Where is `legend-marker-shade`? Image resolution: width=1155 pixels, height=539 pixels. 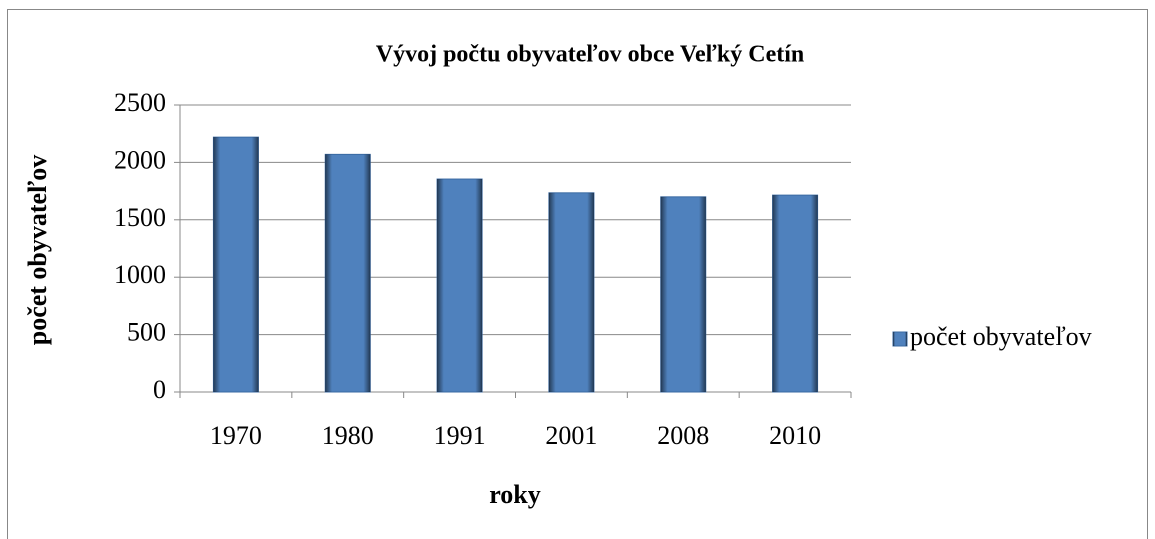 legend-marker-shade is located at coordinates (900, 339).